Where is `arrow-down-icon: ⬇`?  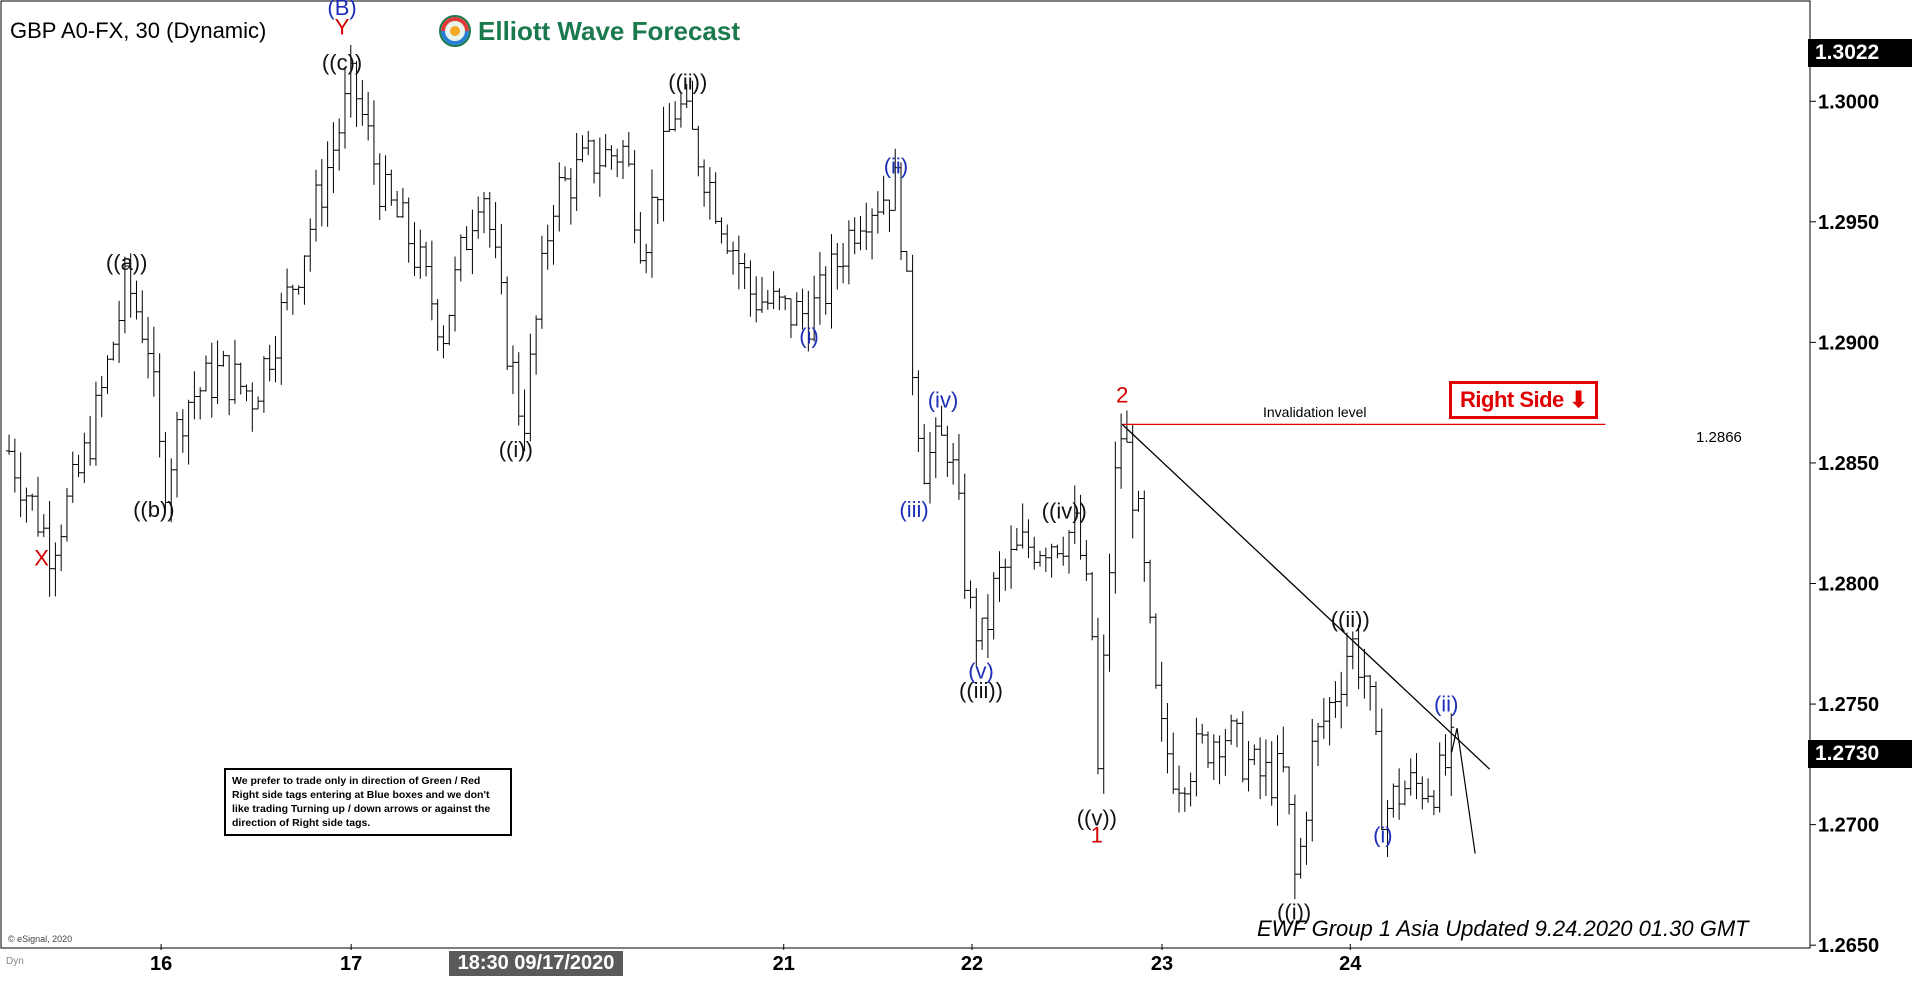 arrow-down-icon: ⬇ is located at coordinates (1578, 399).